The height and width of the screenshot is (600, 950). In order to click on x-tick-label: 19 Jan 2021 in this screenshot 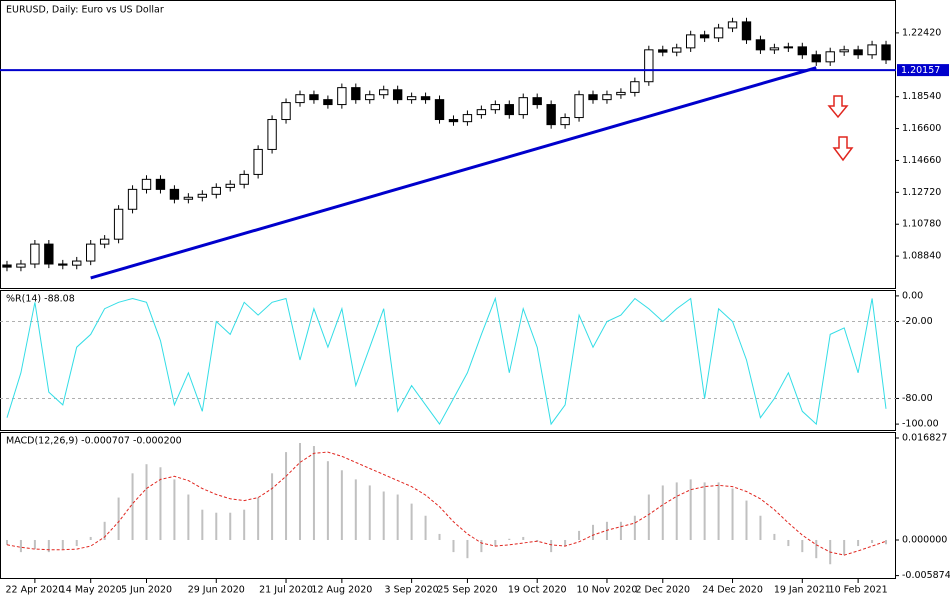, I will do `click(802, 590)`.